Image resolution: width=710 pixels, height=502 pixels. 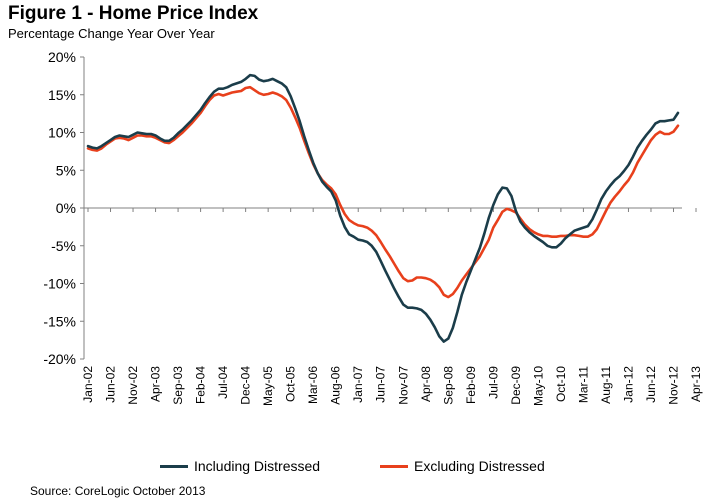 I want to click on x-tick-label: Jan-12, so click(x=628, y=384).